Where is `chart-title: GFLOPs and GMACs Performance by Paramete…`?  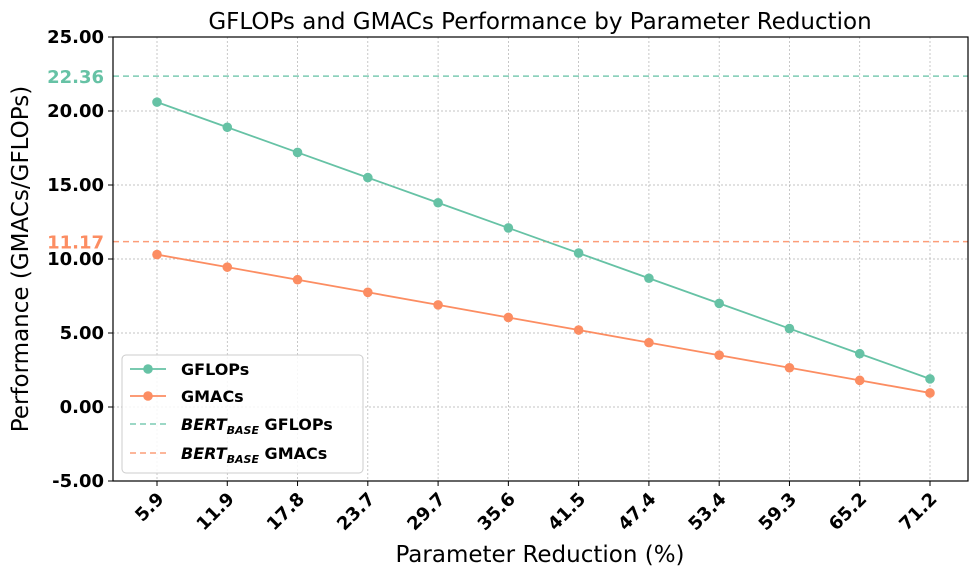
chart-title: GFLOPs and GMACs Performance by Paramete… is located at coordinates (539, 22).